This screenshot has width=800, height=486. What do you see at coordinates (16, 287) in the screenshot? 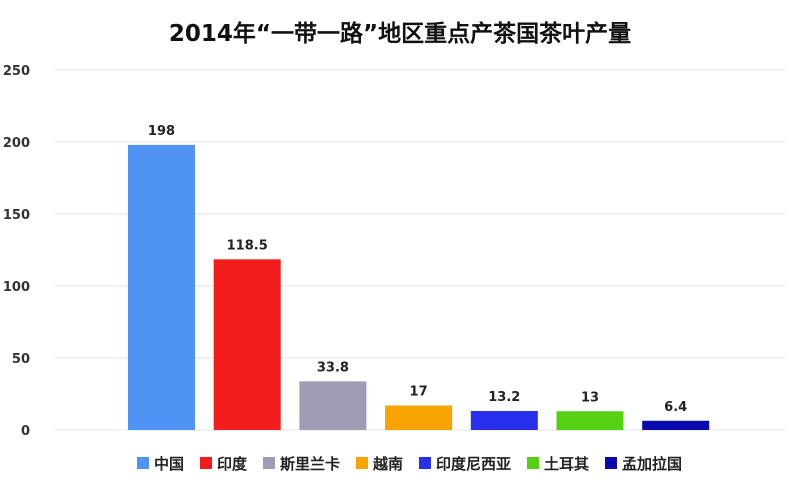
I see `y-tick-label: 100` at bounding box center [16, 287].